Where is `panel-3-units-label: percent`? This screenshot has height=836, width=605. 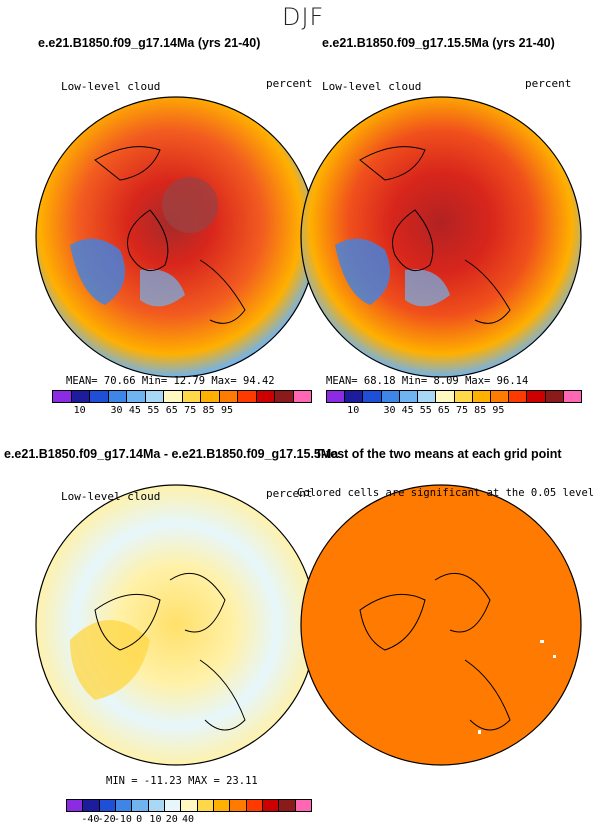 panel-3-units-label: percent is located at coordinates (289, 493).